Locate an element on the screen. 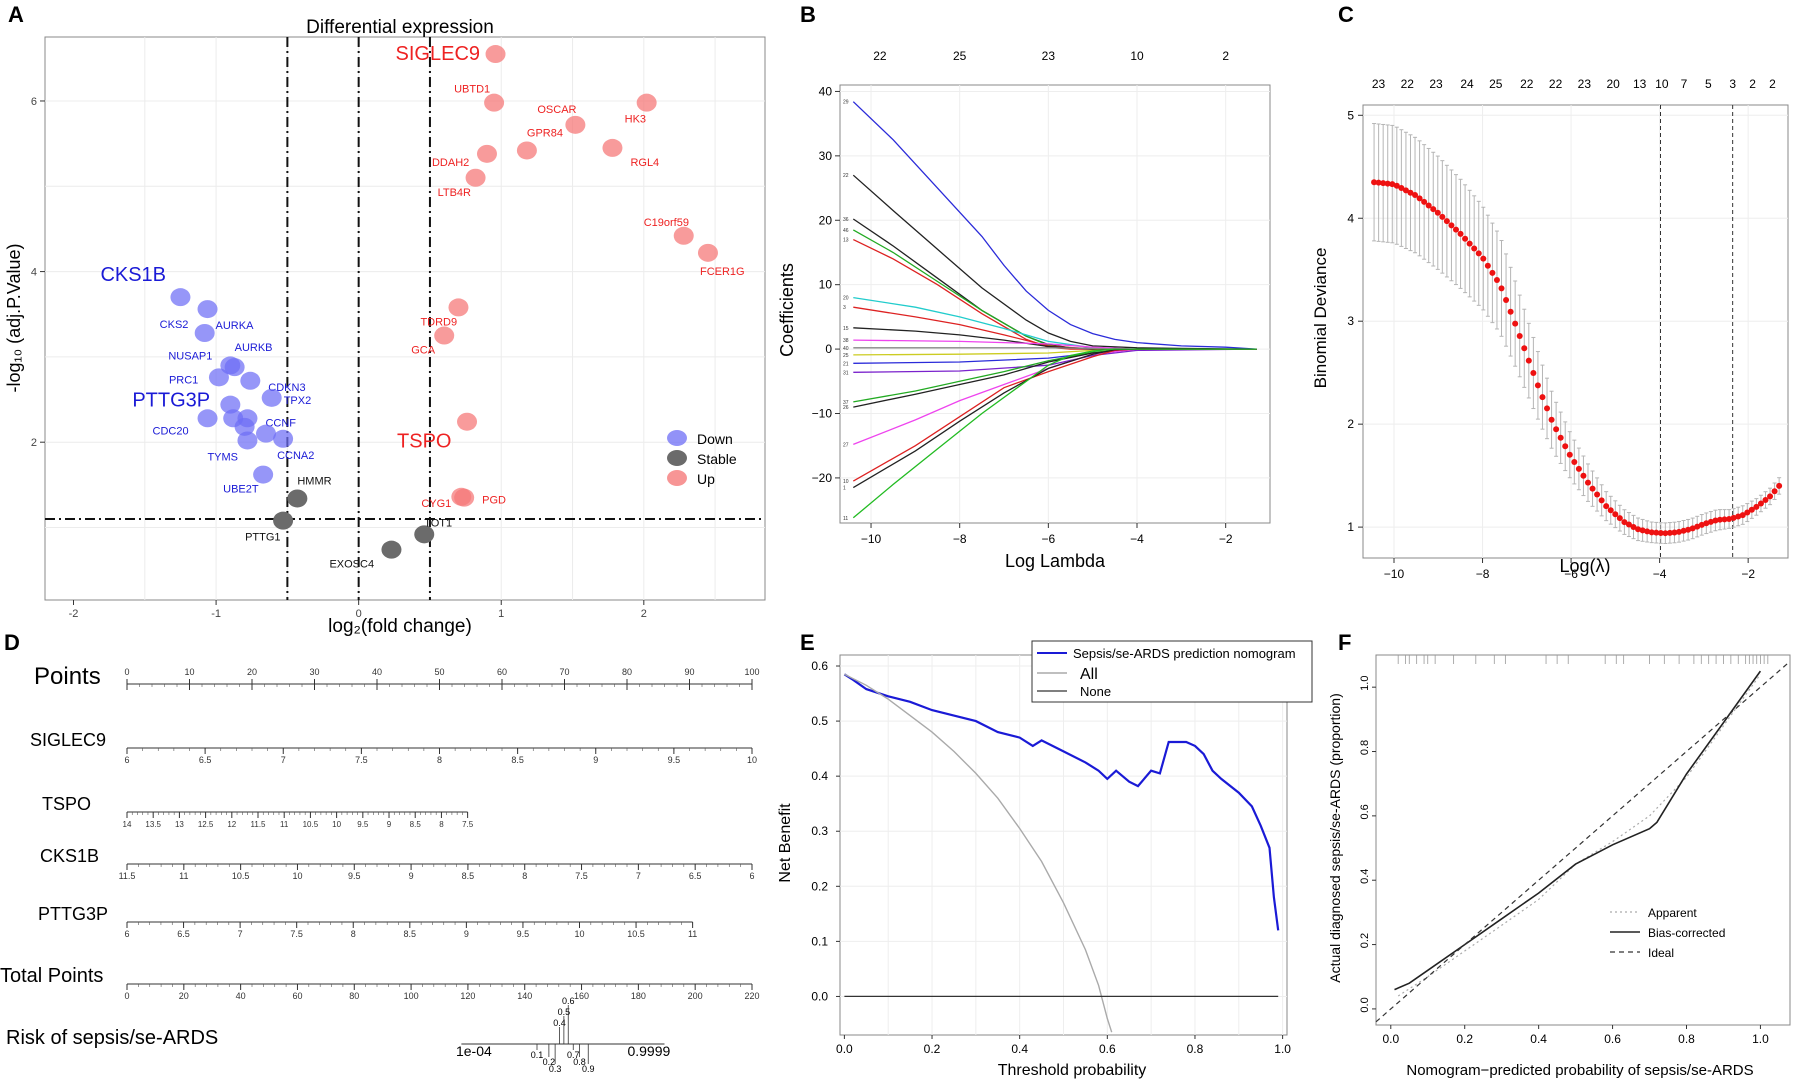 This screenshot has height=1081, width=1801. point-label: C19orf59 is located at coordinates (666, 223).